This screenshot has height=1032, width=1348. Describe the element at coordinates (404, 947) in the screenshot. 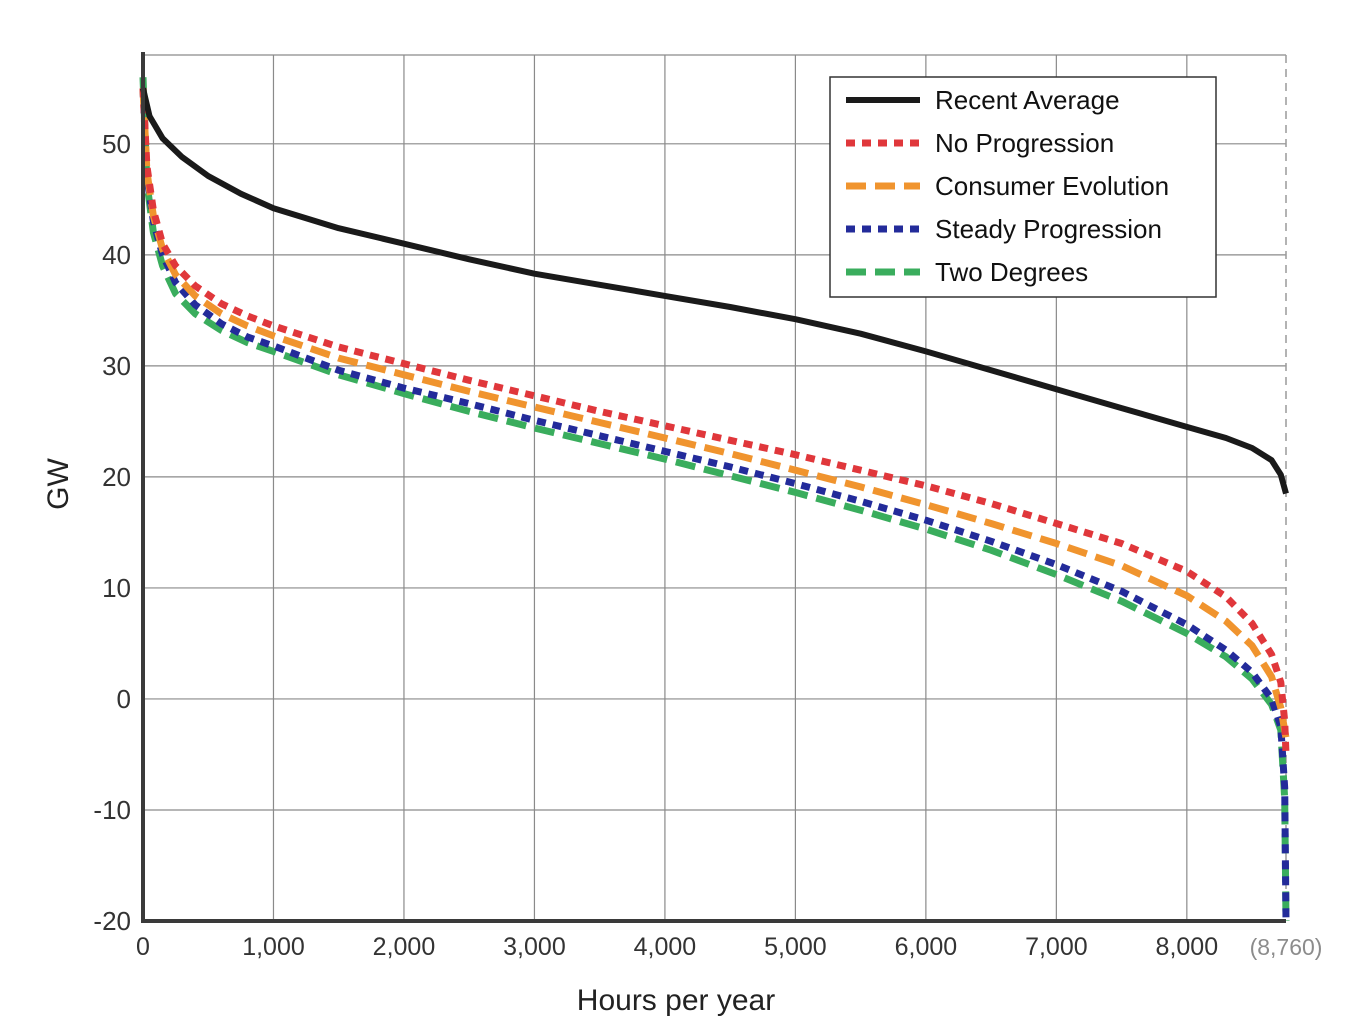

I see `x-tick-label: 2,000` at that location.